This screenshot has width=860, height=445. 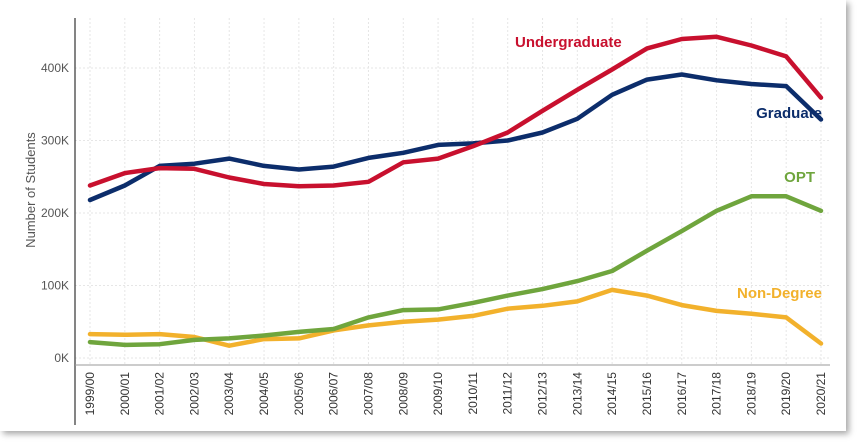 I want to click on x-tick-label: 2008/09, so click(x=403, y=394).